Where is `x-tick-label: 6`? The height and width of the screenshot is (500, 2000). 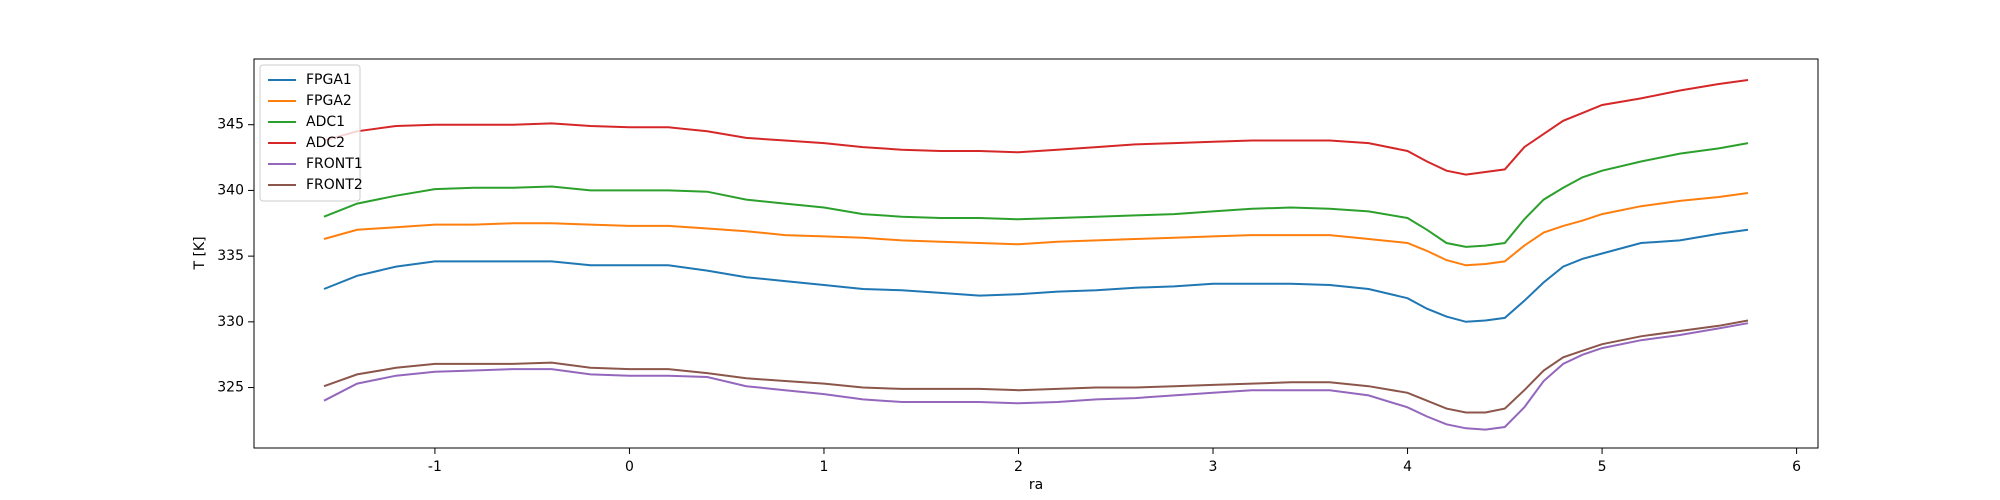
x-tick-label: 6 is located at coordinates (1796, 467).